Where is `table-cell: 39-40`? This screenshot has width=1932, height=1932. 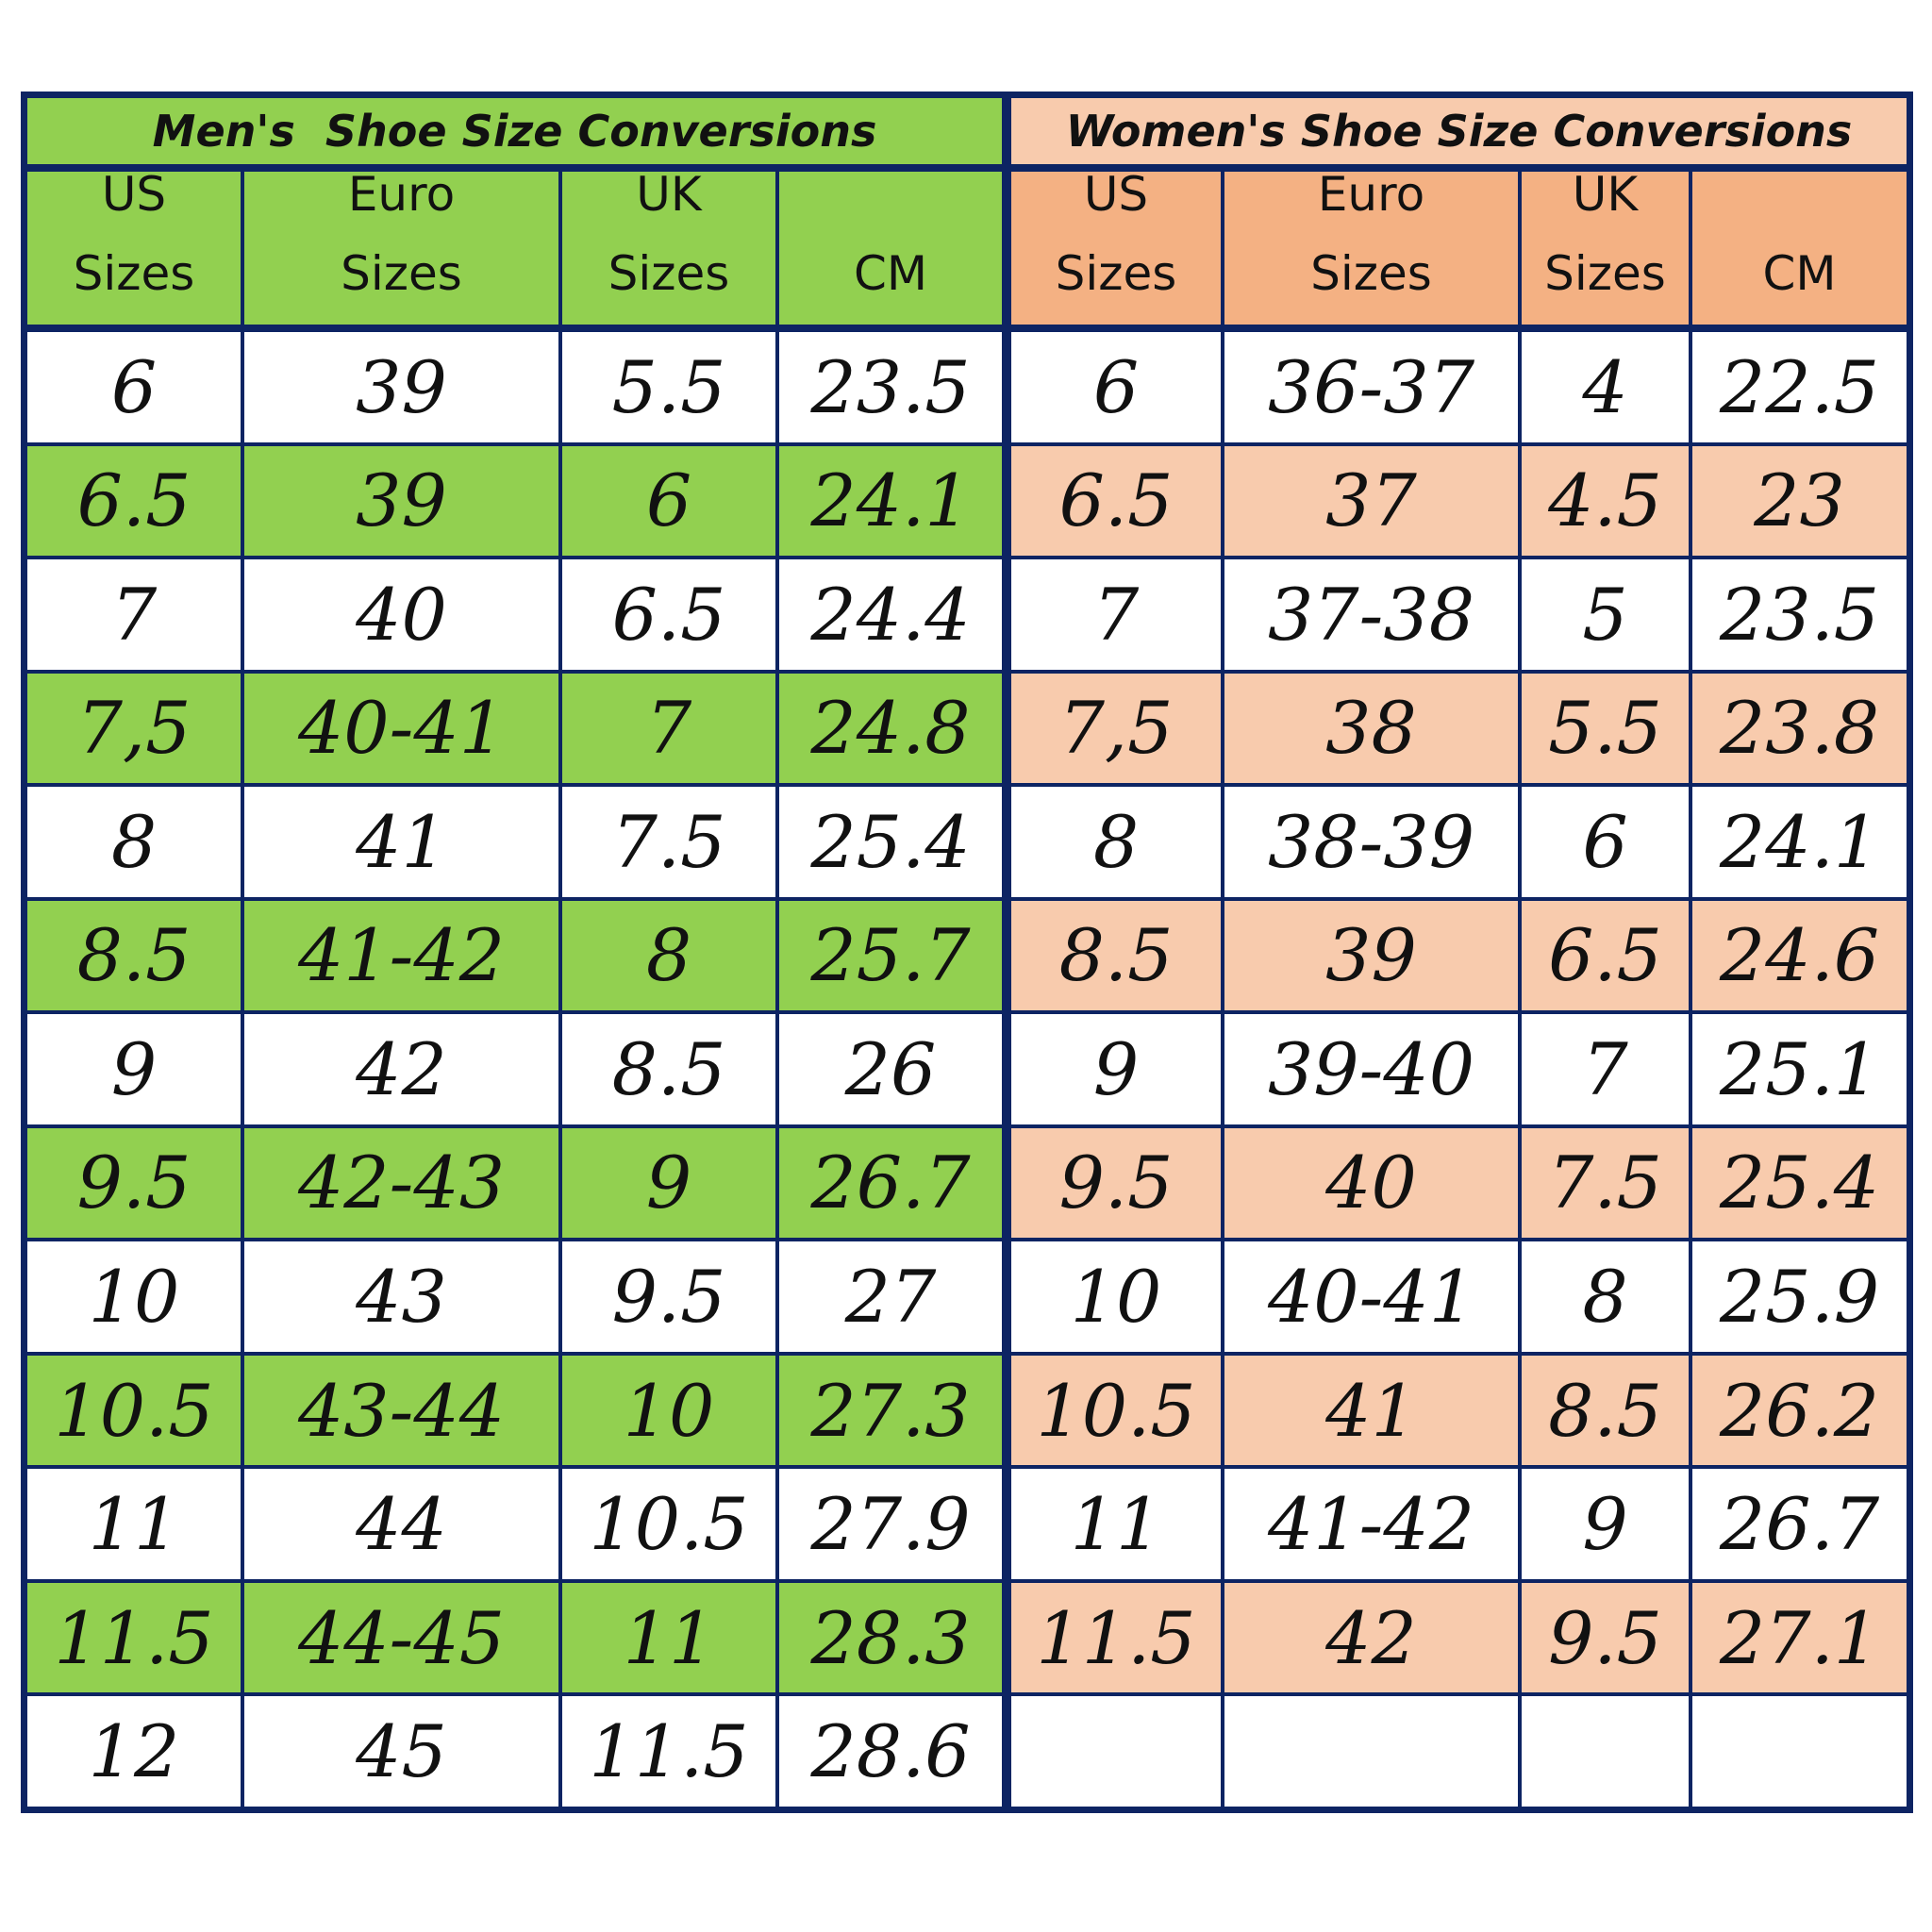 table-cell: 39-40 is located at coordinates (1371, 1069).